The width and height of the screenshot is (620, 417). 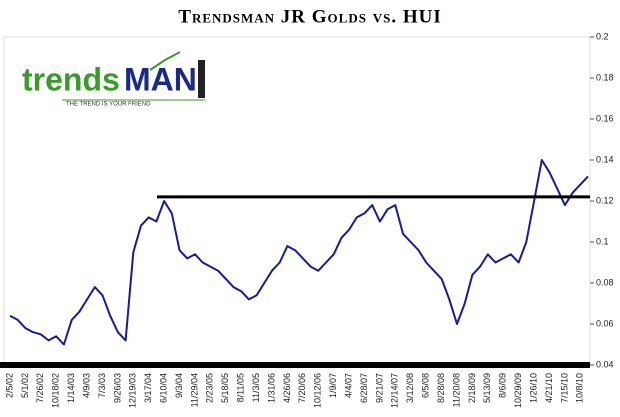 What do you see at coordinates (426, 385) in the screenshot?
I see `x-tick-label: 6/5/08` at bounding box center [426, 385].